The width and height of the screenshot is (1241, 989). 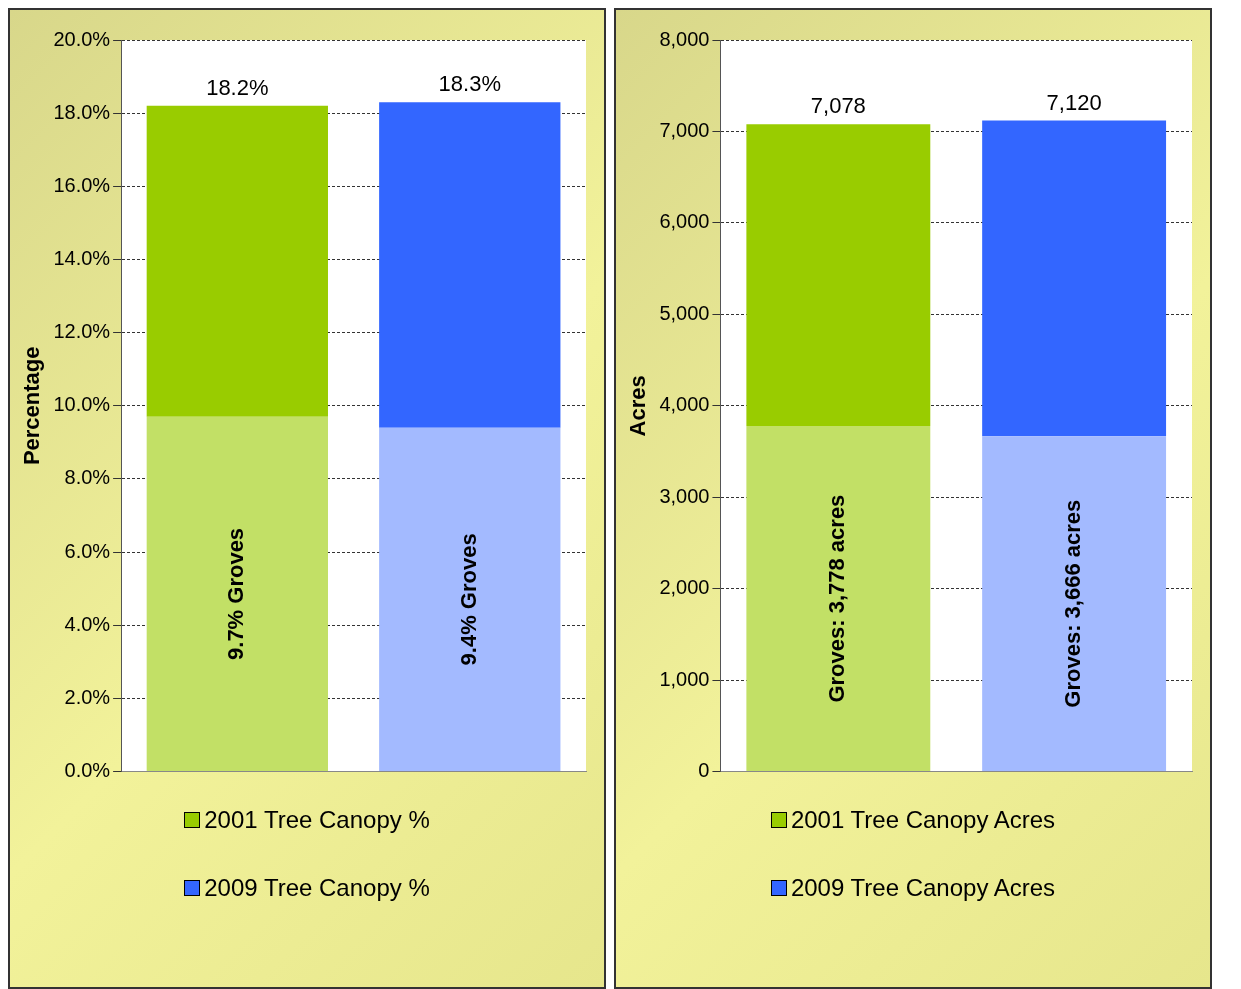 I want to click on y-tick-label: 6.0%, so click(x=87, y=550).